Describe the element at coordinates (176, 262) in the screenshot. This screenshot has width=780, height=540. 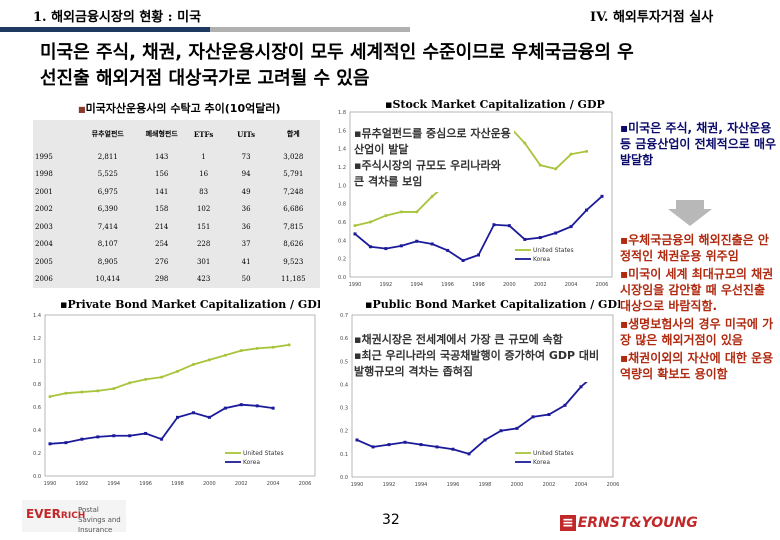
I see `table-row: 2005 8,905 276 301 41 9,523` at that location.